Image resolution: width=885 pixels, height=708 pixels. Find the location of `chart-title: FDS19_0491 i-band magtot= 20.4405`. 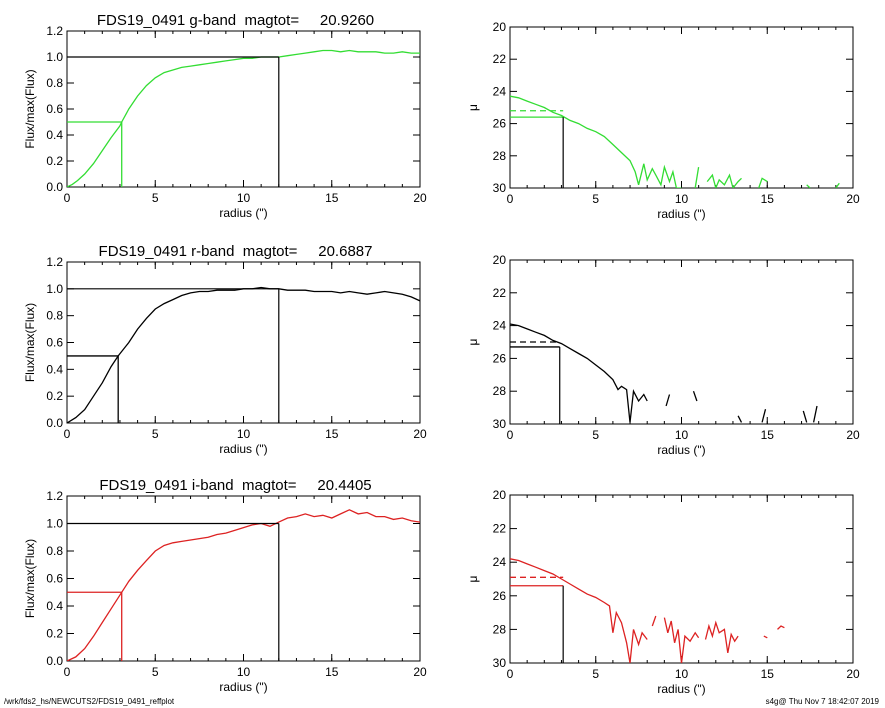

chart-title: FDS19_0491 i-band magtot= 20.4405 is located at coordinates (235, 485).